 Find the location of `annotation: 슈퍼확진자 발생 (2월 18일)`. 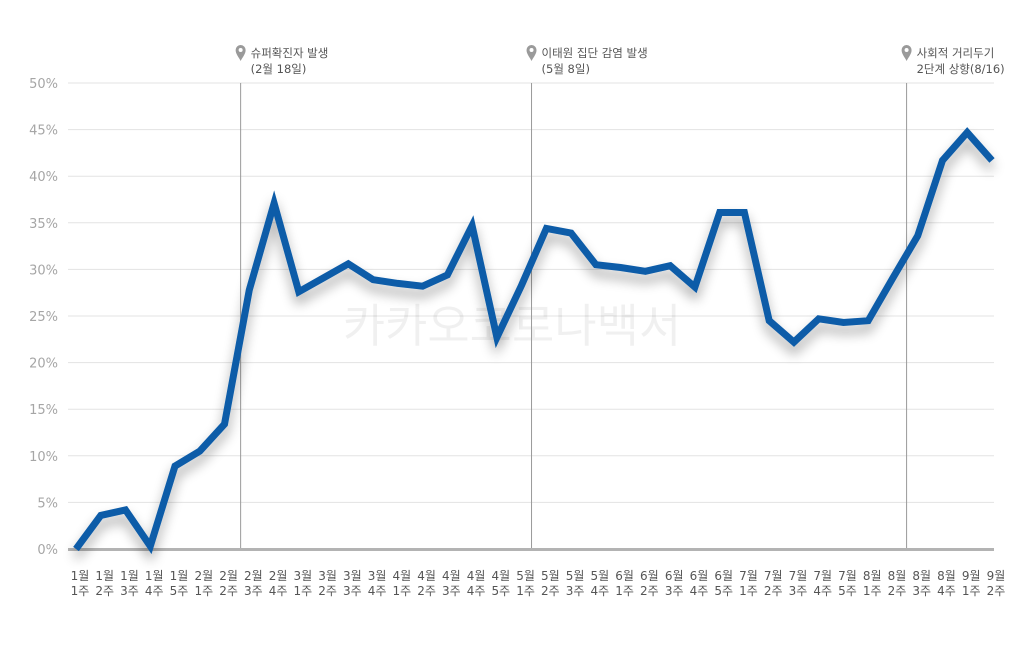

annotation: 슈퍼확진자 발생 (2월 18일) is located at coordinates (282, 60).